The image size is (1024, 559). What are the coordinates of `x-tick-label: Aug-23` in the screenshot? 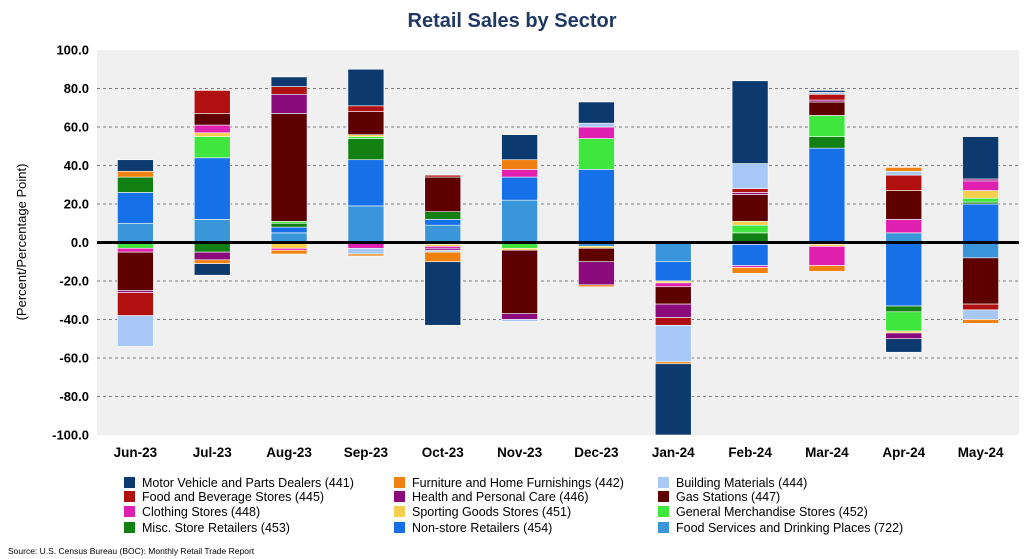 It's located at (289, 452).